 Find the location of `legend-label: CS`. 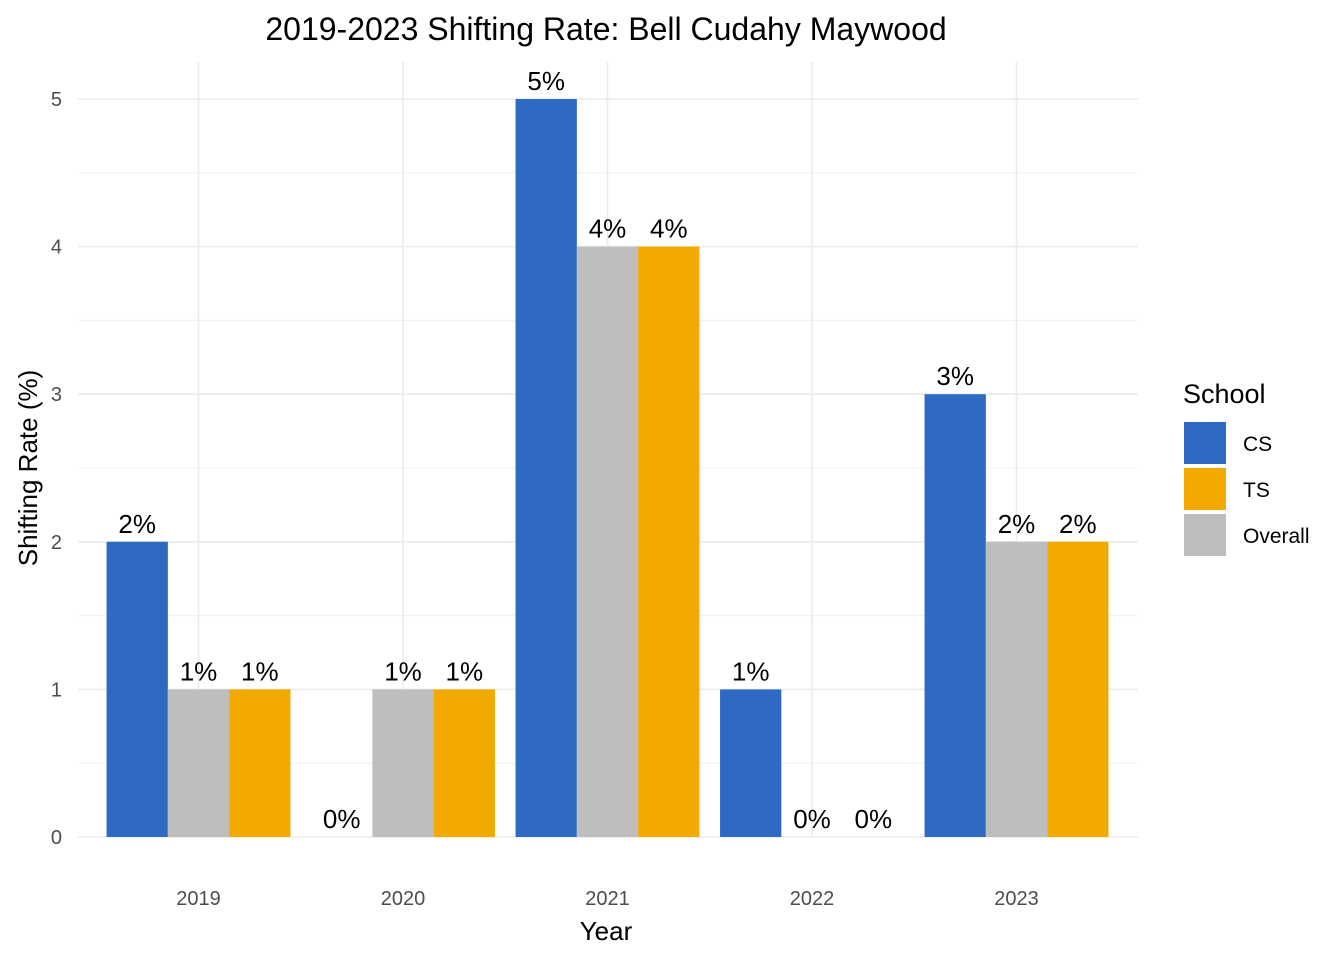

legend-label: CS is located at coordinates (1257, 444).